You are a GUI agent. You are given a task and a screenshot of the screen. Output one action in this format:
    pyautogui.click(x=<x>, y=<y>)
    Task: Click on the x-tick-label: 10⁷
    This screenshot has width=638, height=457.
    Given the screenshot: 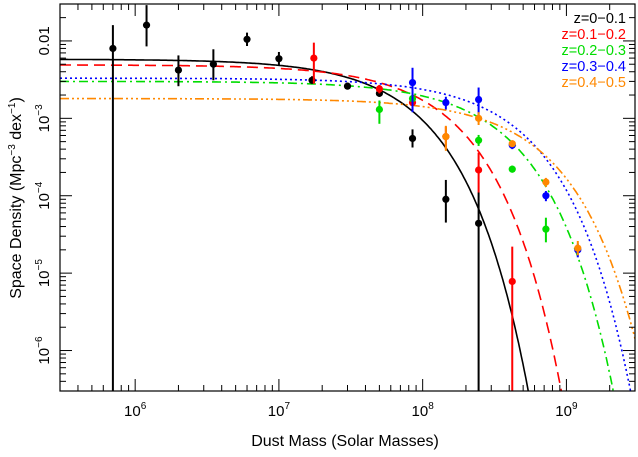 What is the action you would take?
    pyautogui.click(x=279, y=410)
    